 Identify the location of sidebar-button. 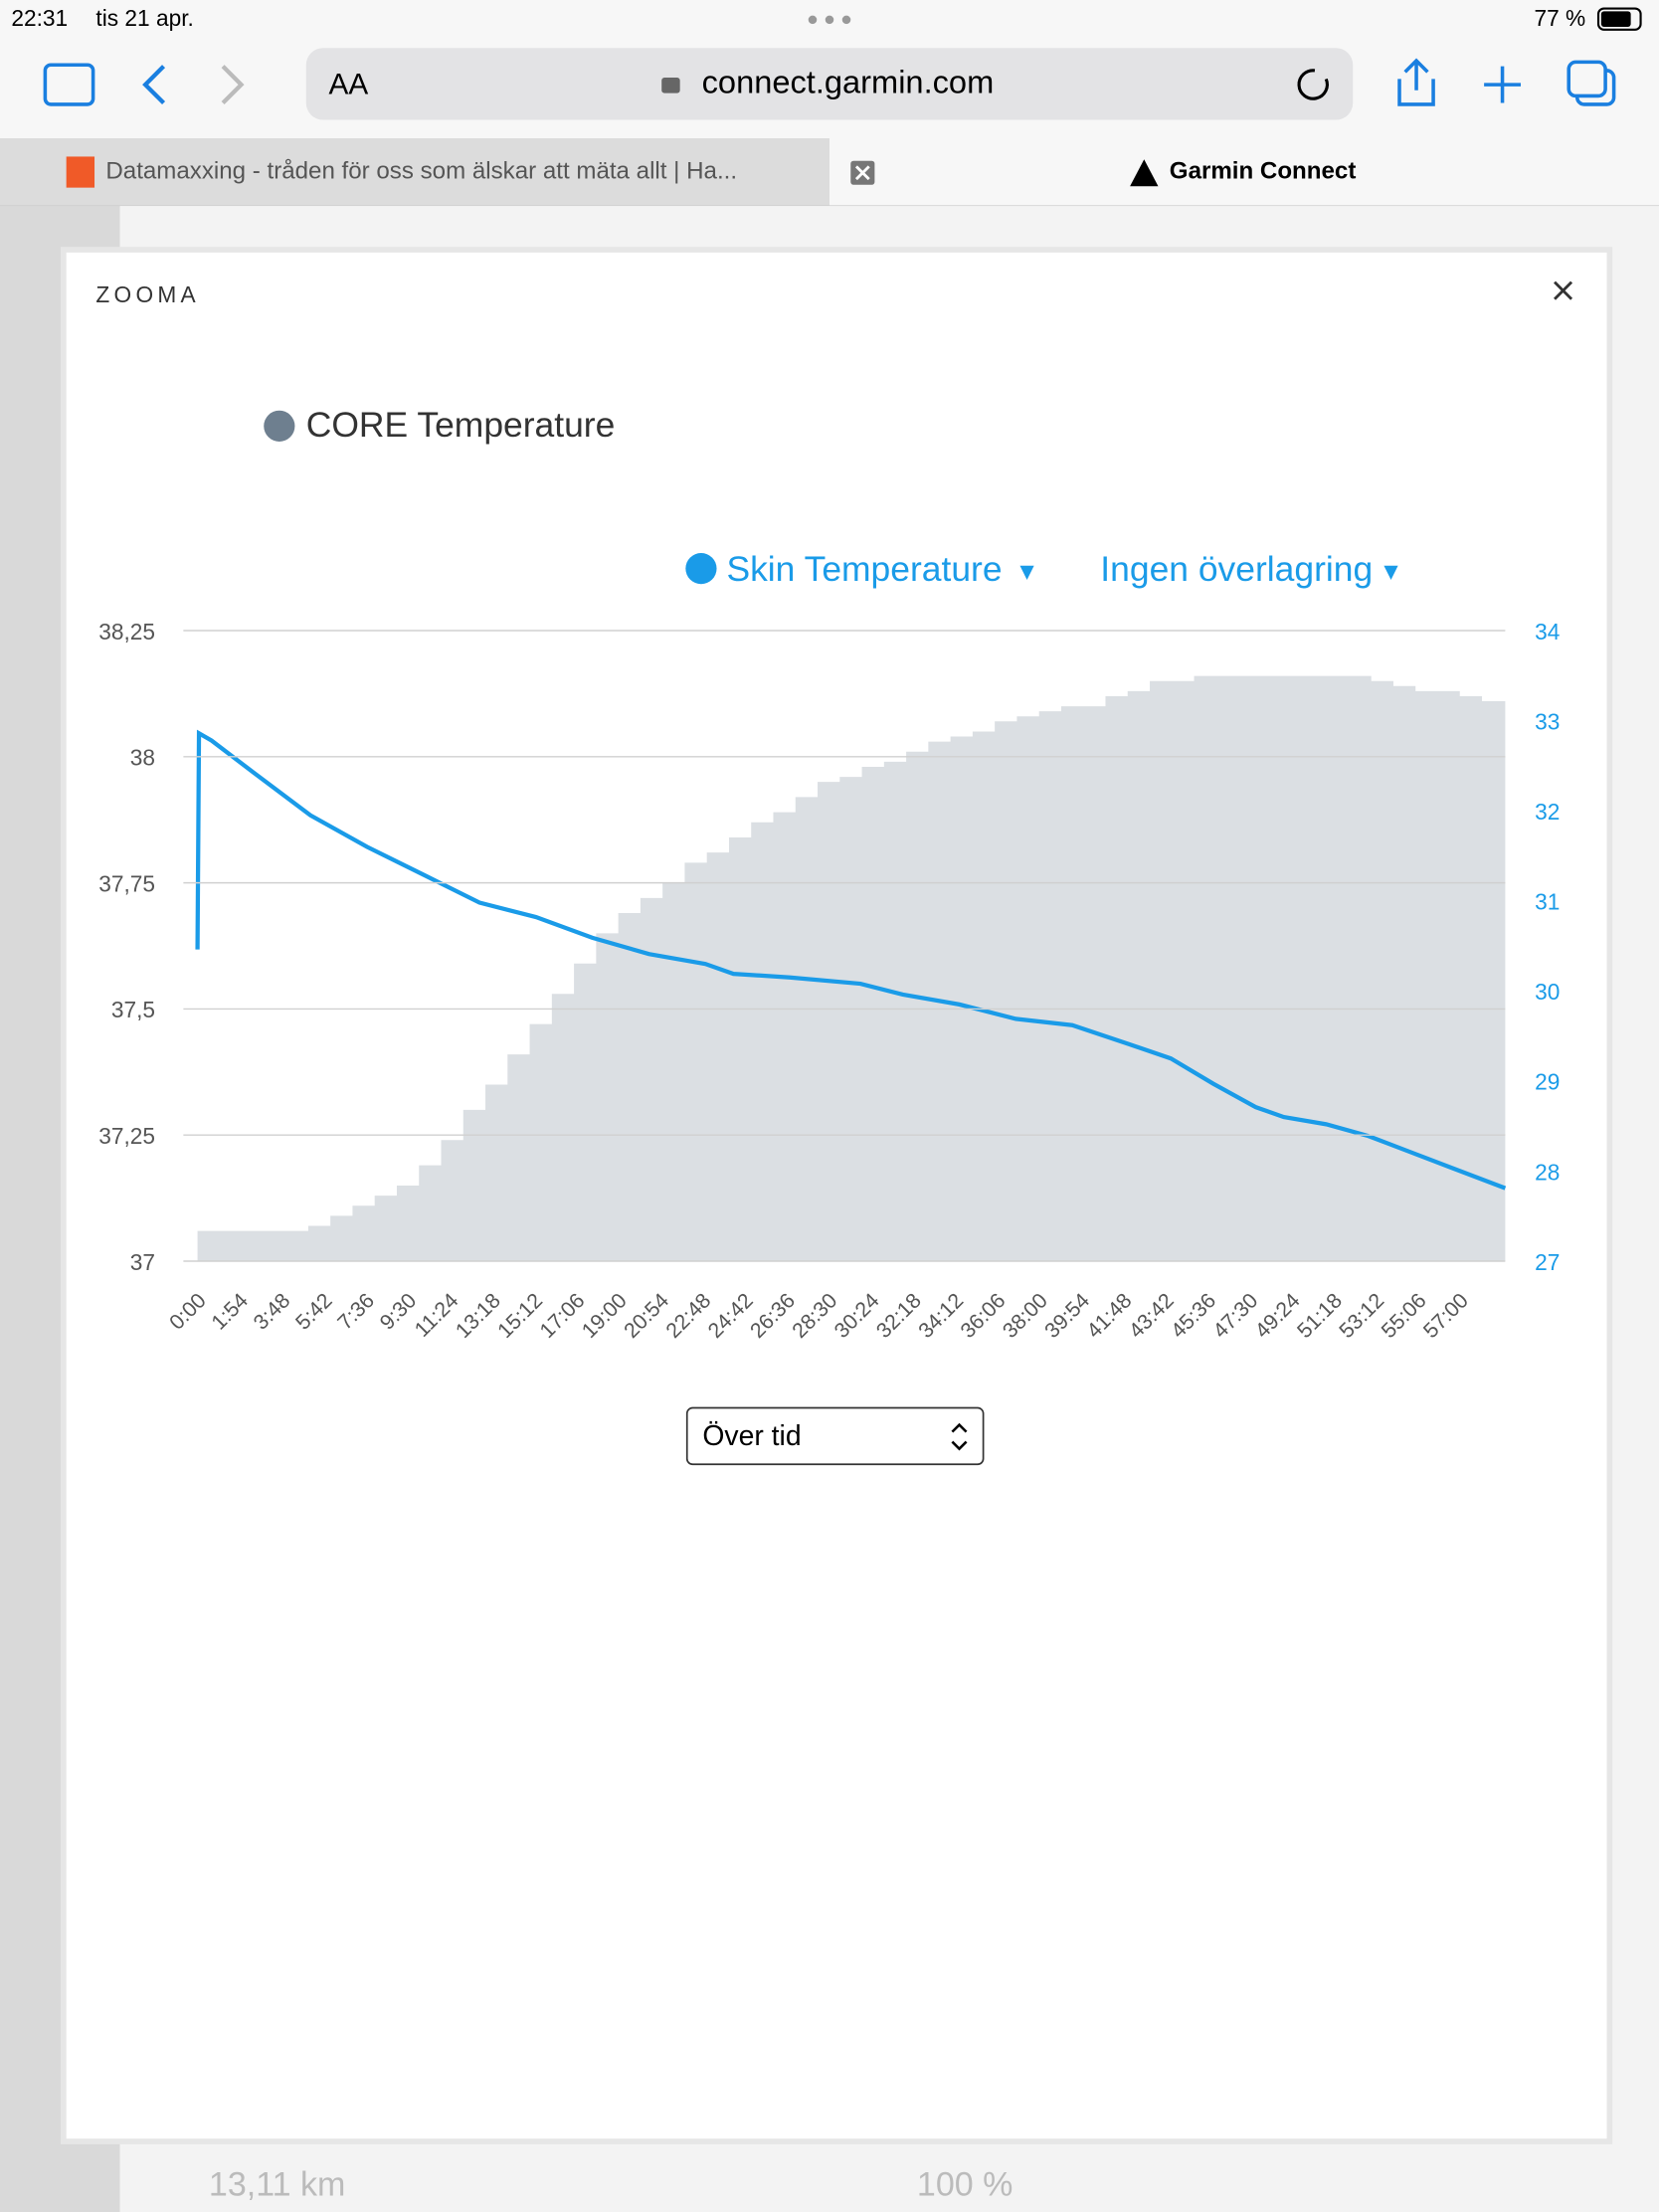
(69, 84).